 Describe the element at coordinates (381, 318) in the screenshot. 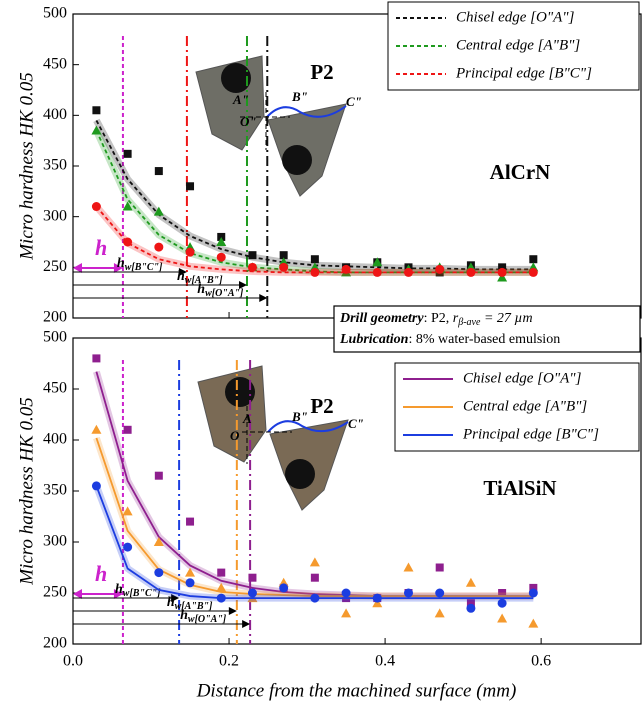

I see `note-label: Drill geometry` at that location.